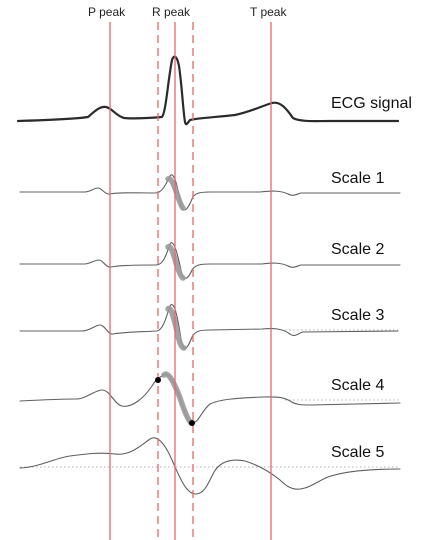  I want to click on qrs-onset-point, so click(158, 380).